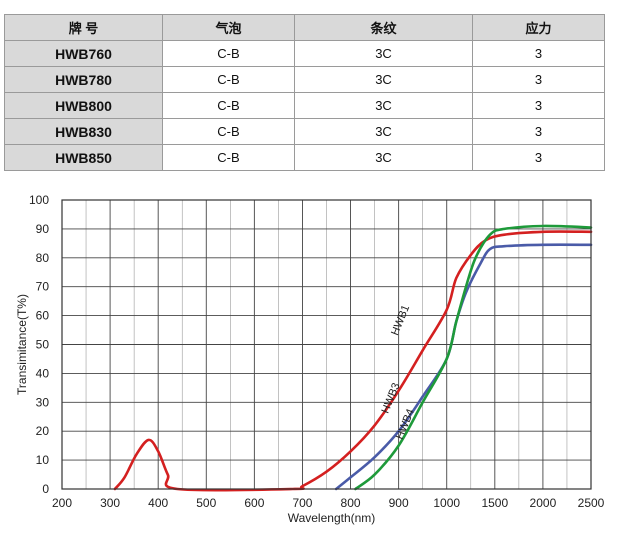  Describe the element at coordinates (302, 503) in the screenshot. I see `x-tick-label: 700` at that location.